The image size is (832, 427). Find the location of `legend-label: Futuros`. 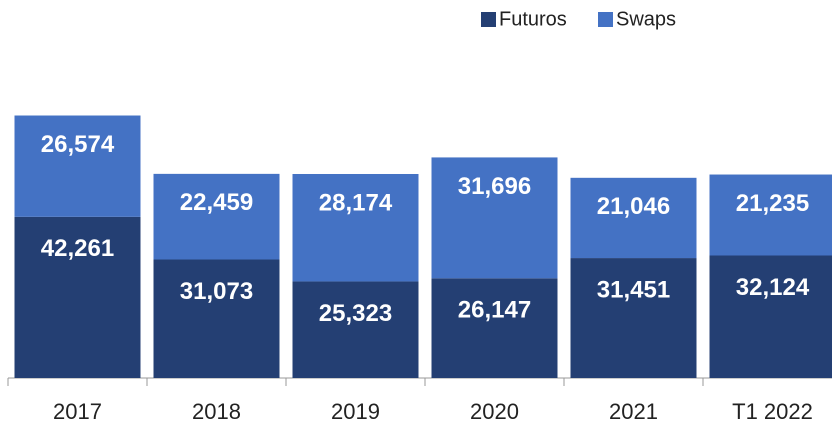

legend-label: Futuros is located at coordinates (533, 19).